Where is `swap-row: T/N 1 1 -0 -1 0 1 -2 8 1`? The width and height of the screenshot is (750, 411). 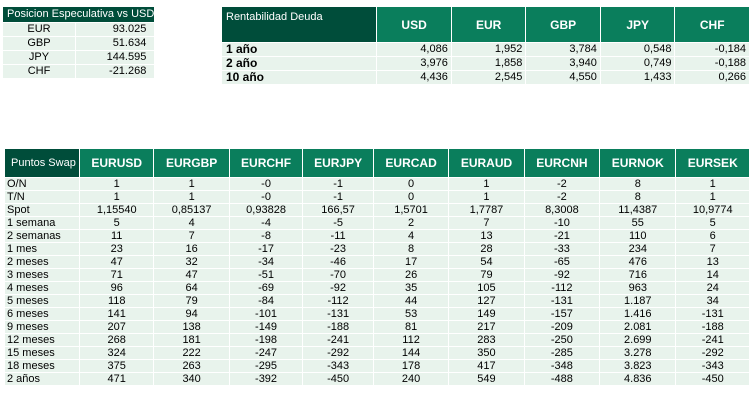
swap-row: T/N 1 1 -0 -1 0 1 -2 8 1 is located at coordinates (377, 197).